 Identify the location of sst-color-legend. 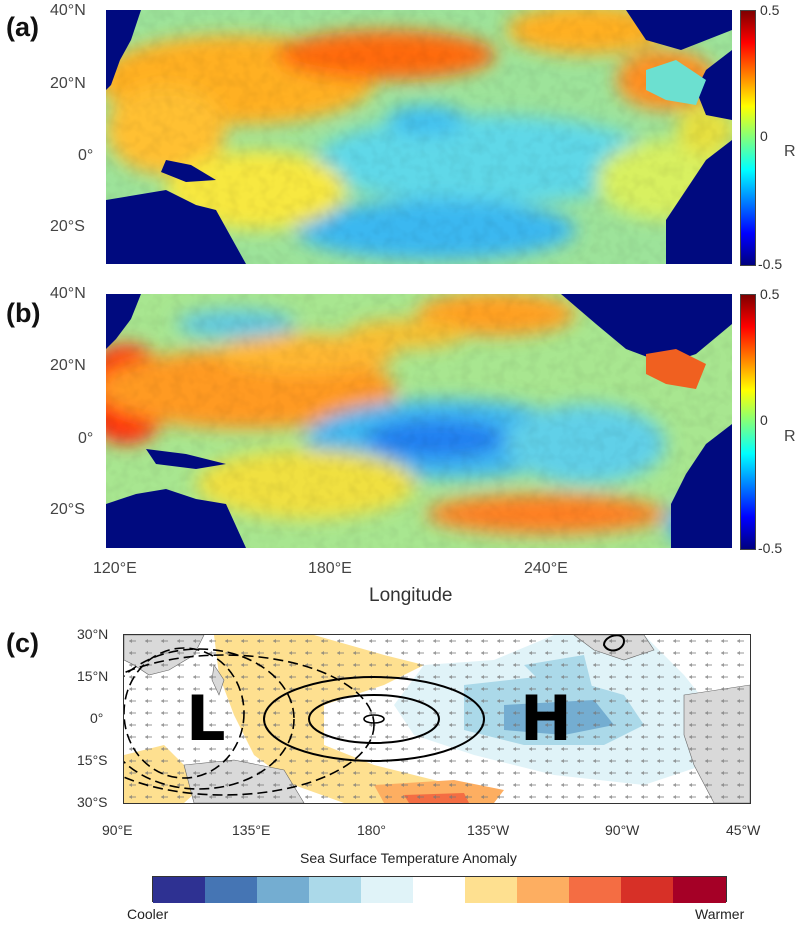
(439, 889).